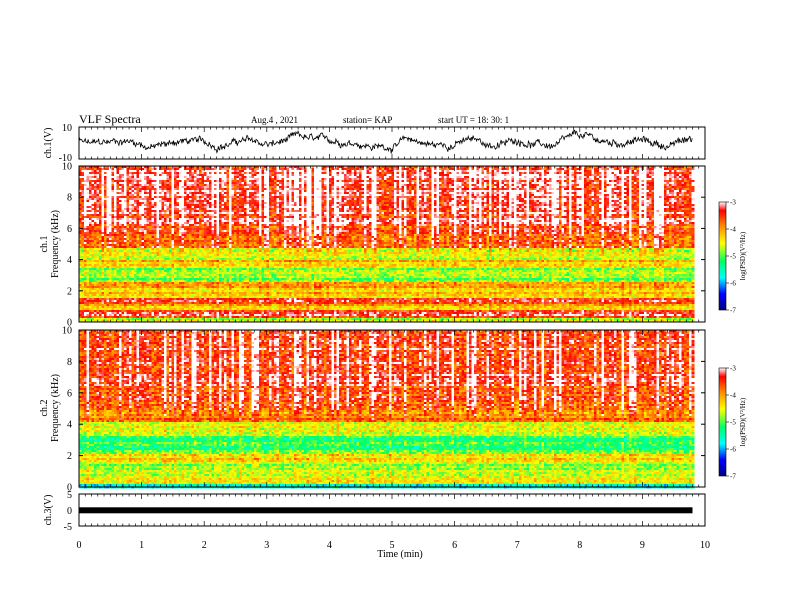 This screenshot has height=612, width=792. I want to click on ch2-spectrogram-ylabel-channel: ch.2, so click(44, 408).